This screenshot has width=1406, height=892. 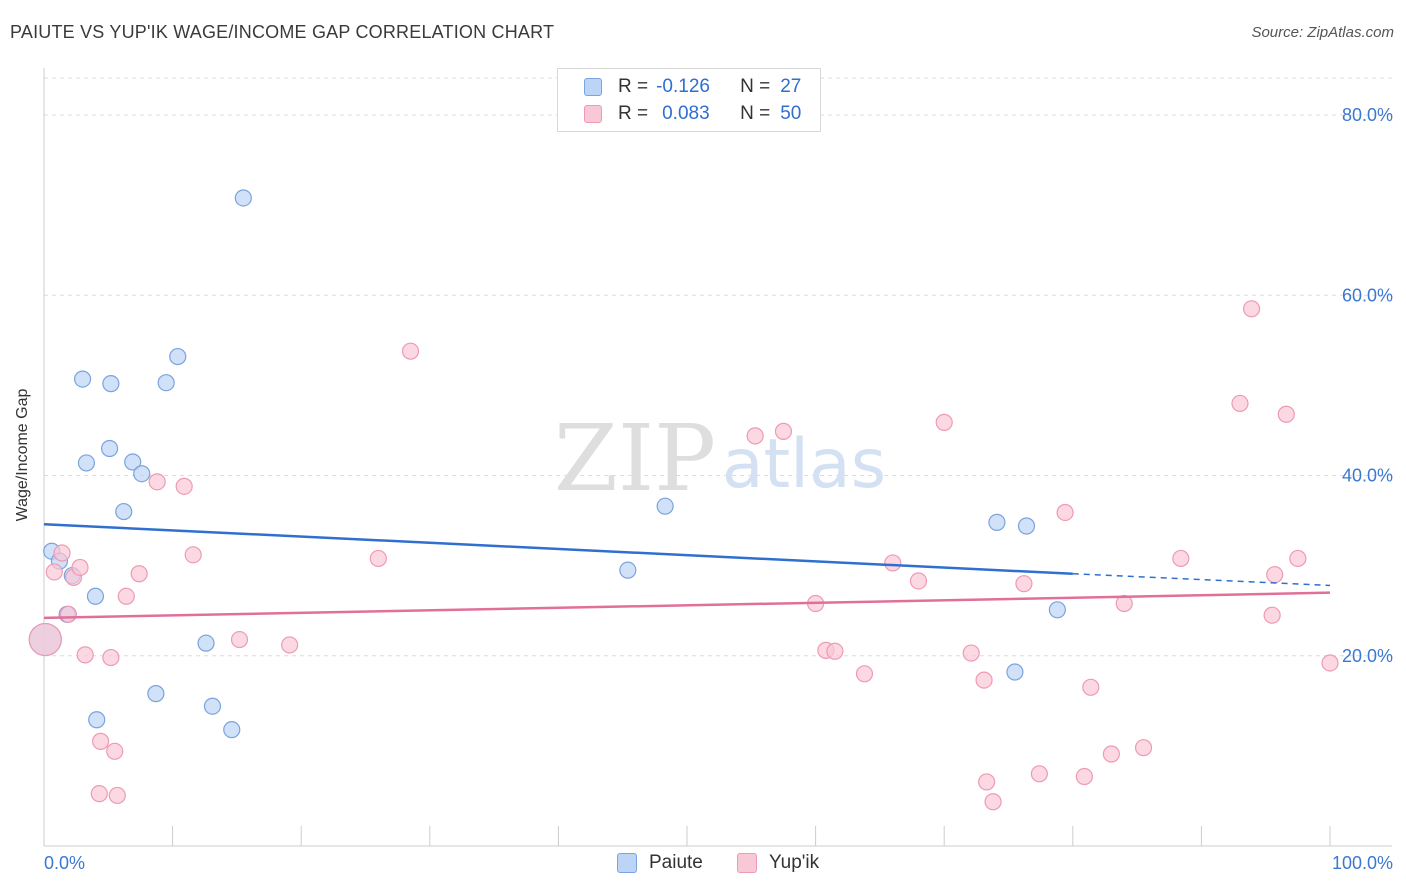 I want to click on bottom-legend-paiute: Paiute, so click(x=660, y=863).